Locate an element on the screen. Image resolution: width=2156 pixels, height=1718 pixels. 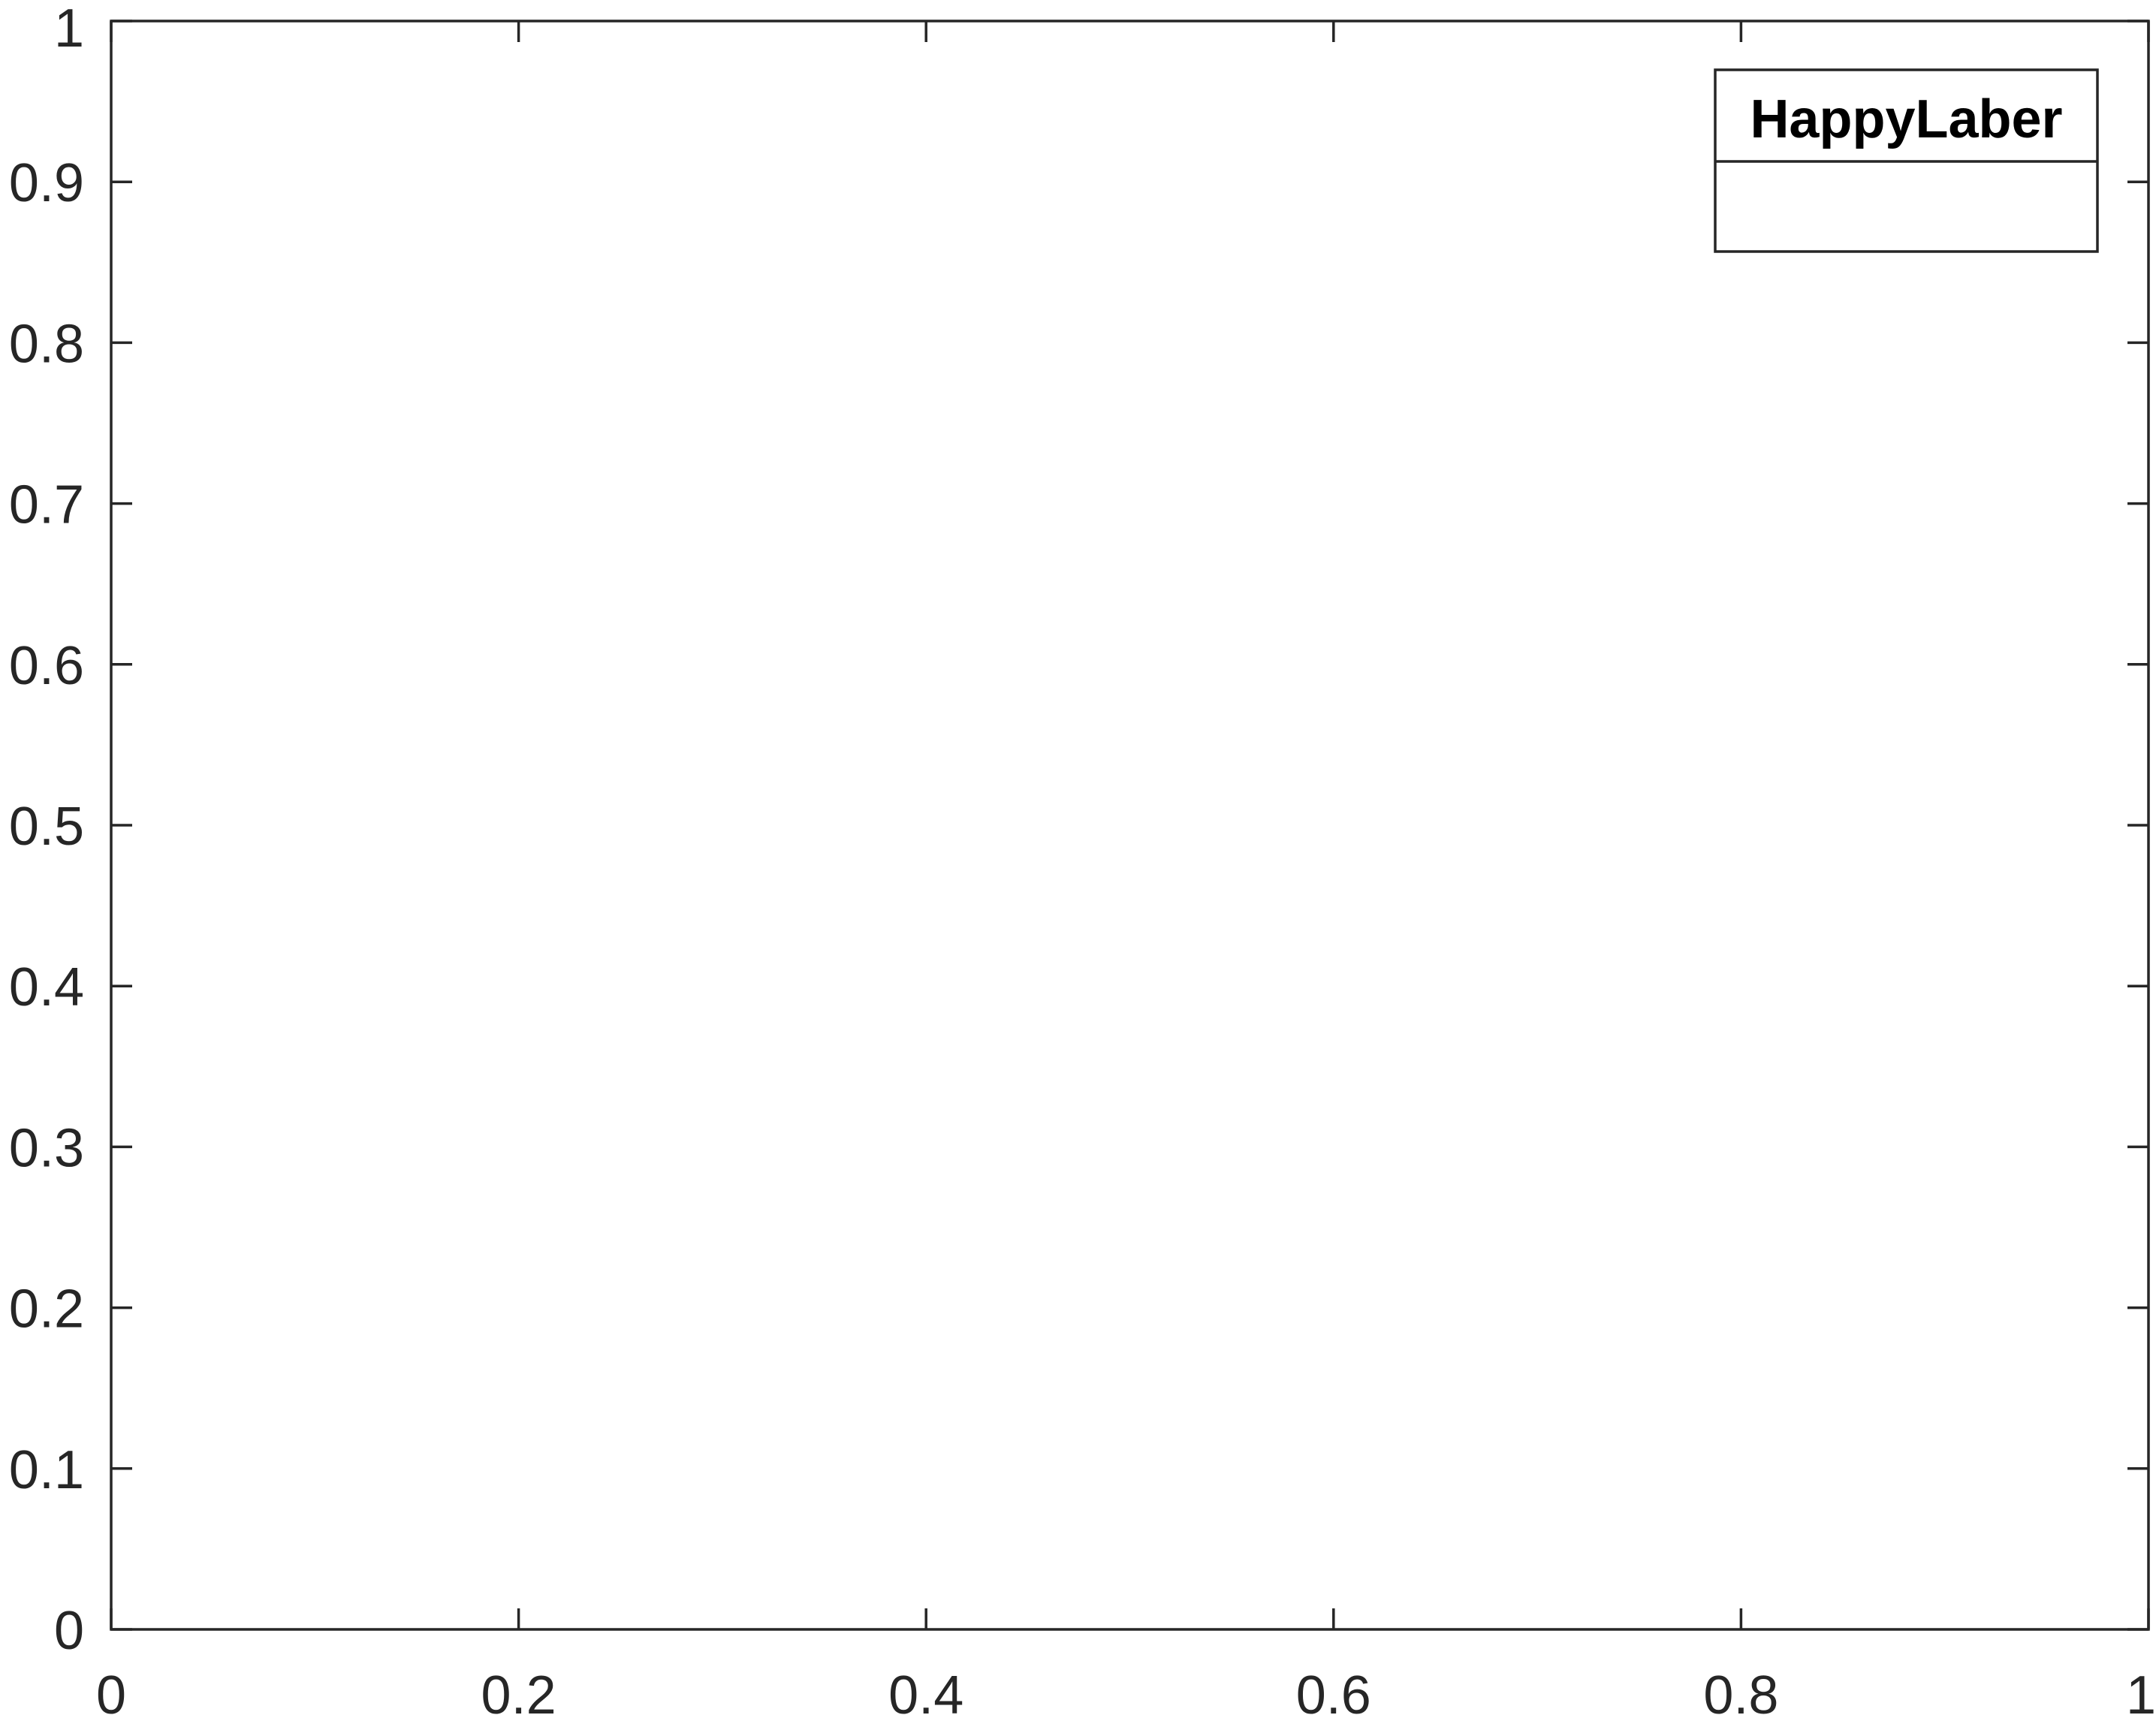
legend: HappyLaber is located at coordinates (1906, 160).